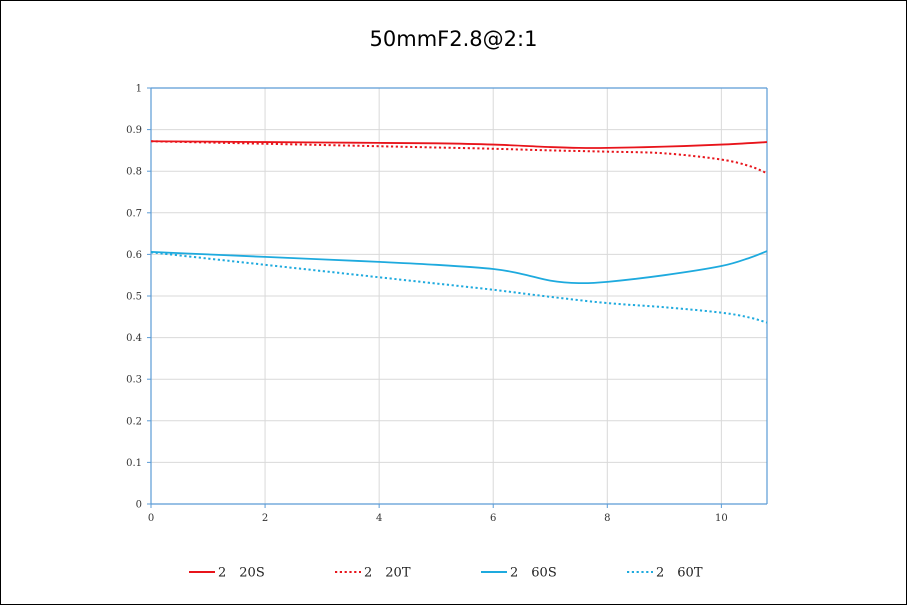  I want to click on x-tick-label: 6, so click(493, 518).